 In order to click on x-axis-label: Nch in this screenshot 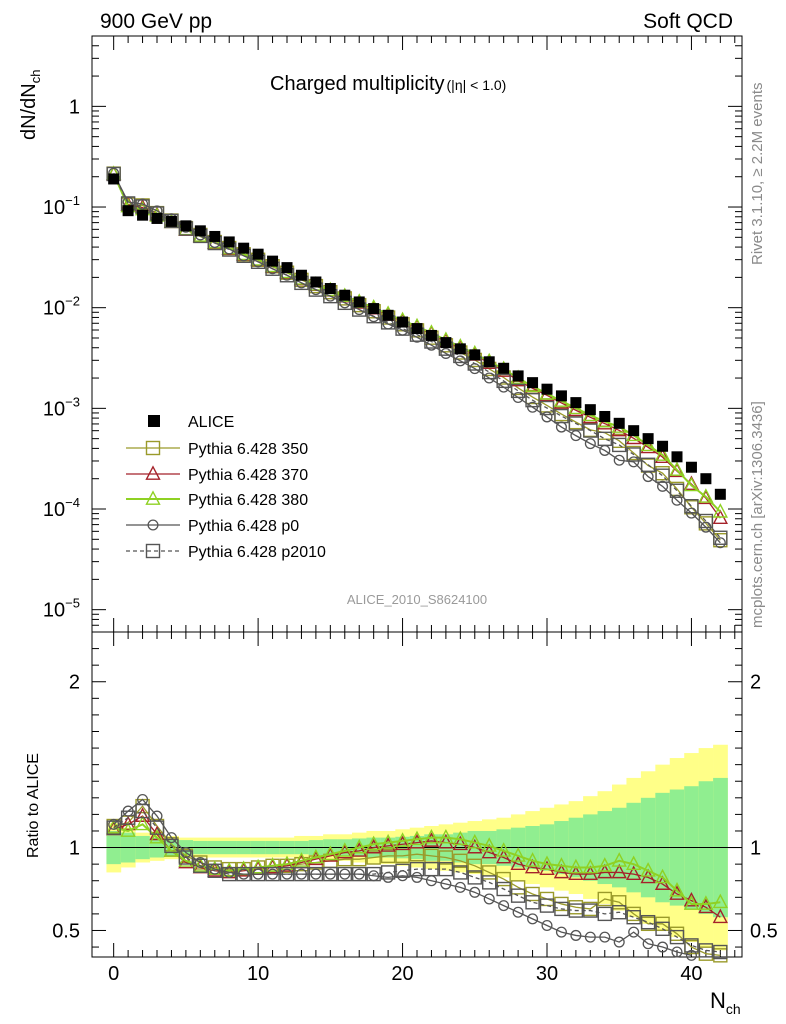, I will do `click(725, 1002)`.